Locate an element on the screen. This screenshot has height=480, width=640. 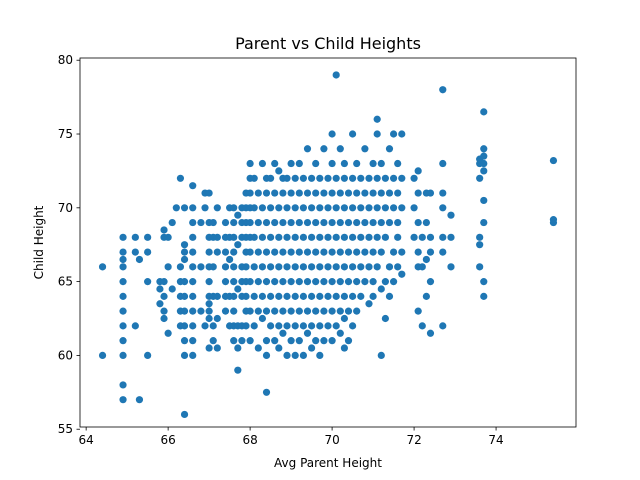
y-tick-label: 60 is located at coordinates (65, 355).